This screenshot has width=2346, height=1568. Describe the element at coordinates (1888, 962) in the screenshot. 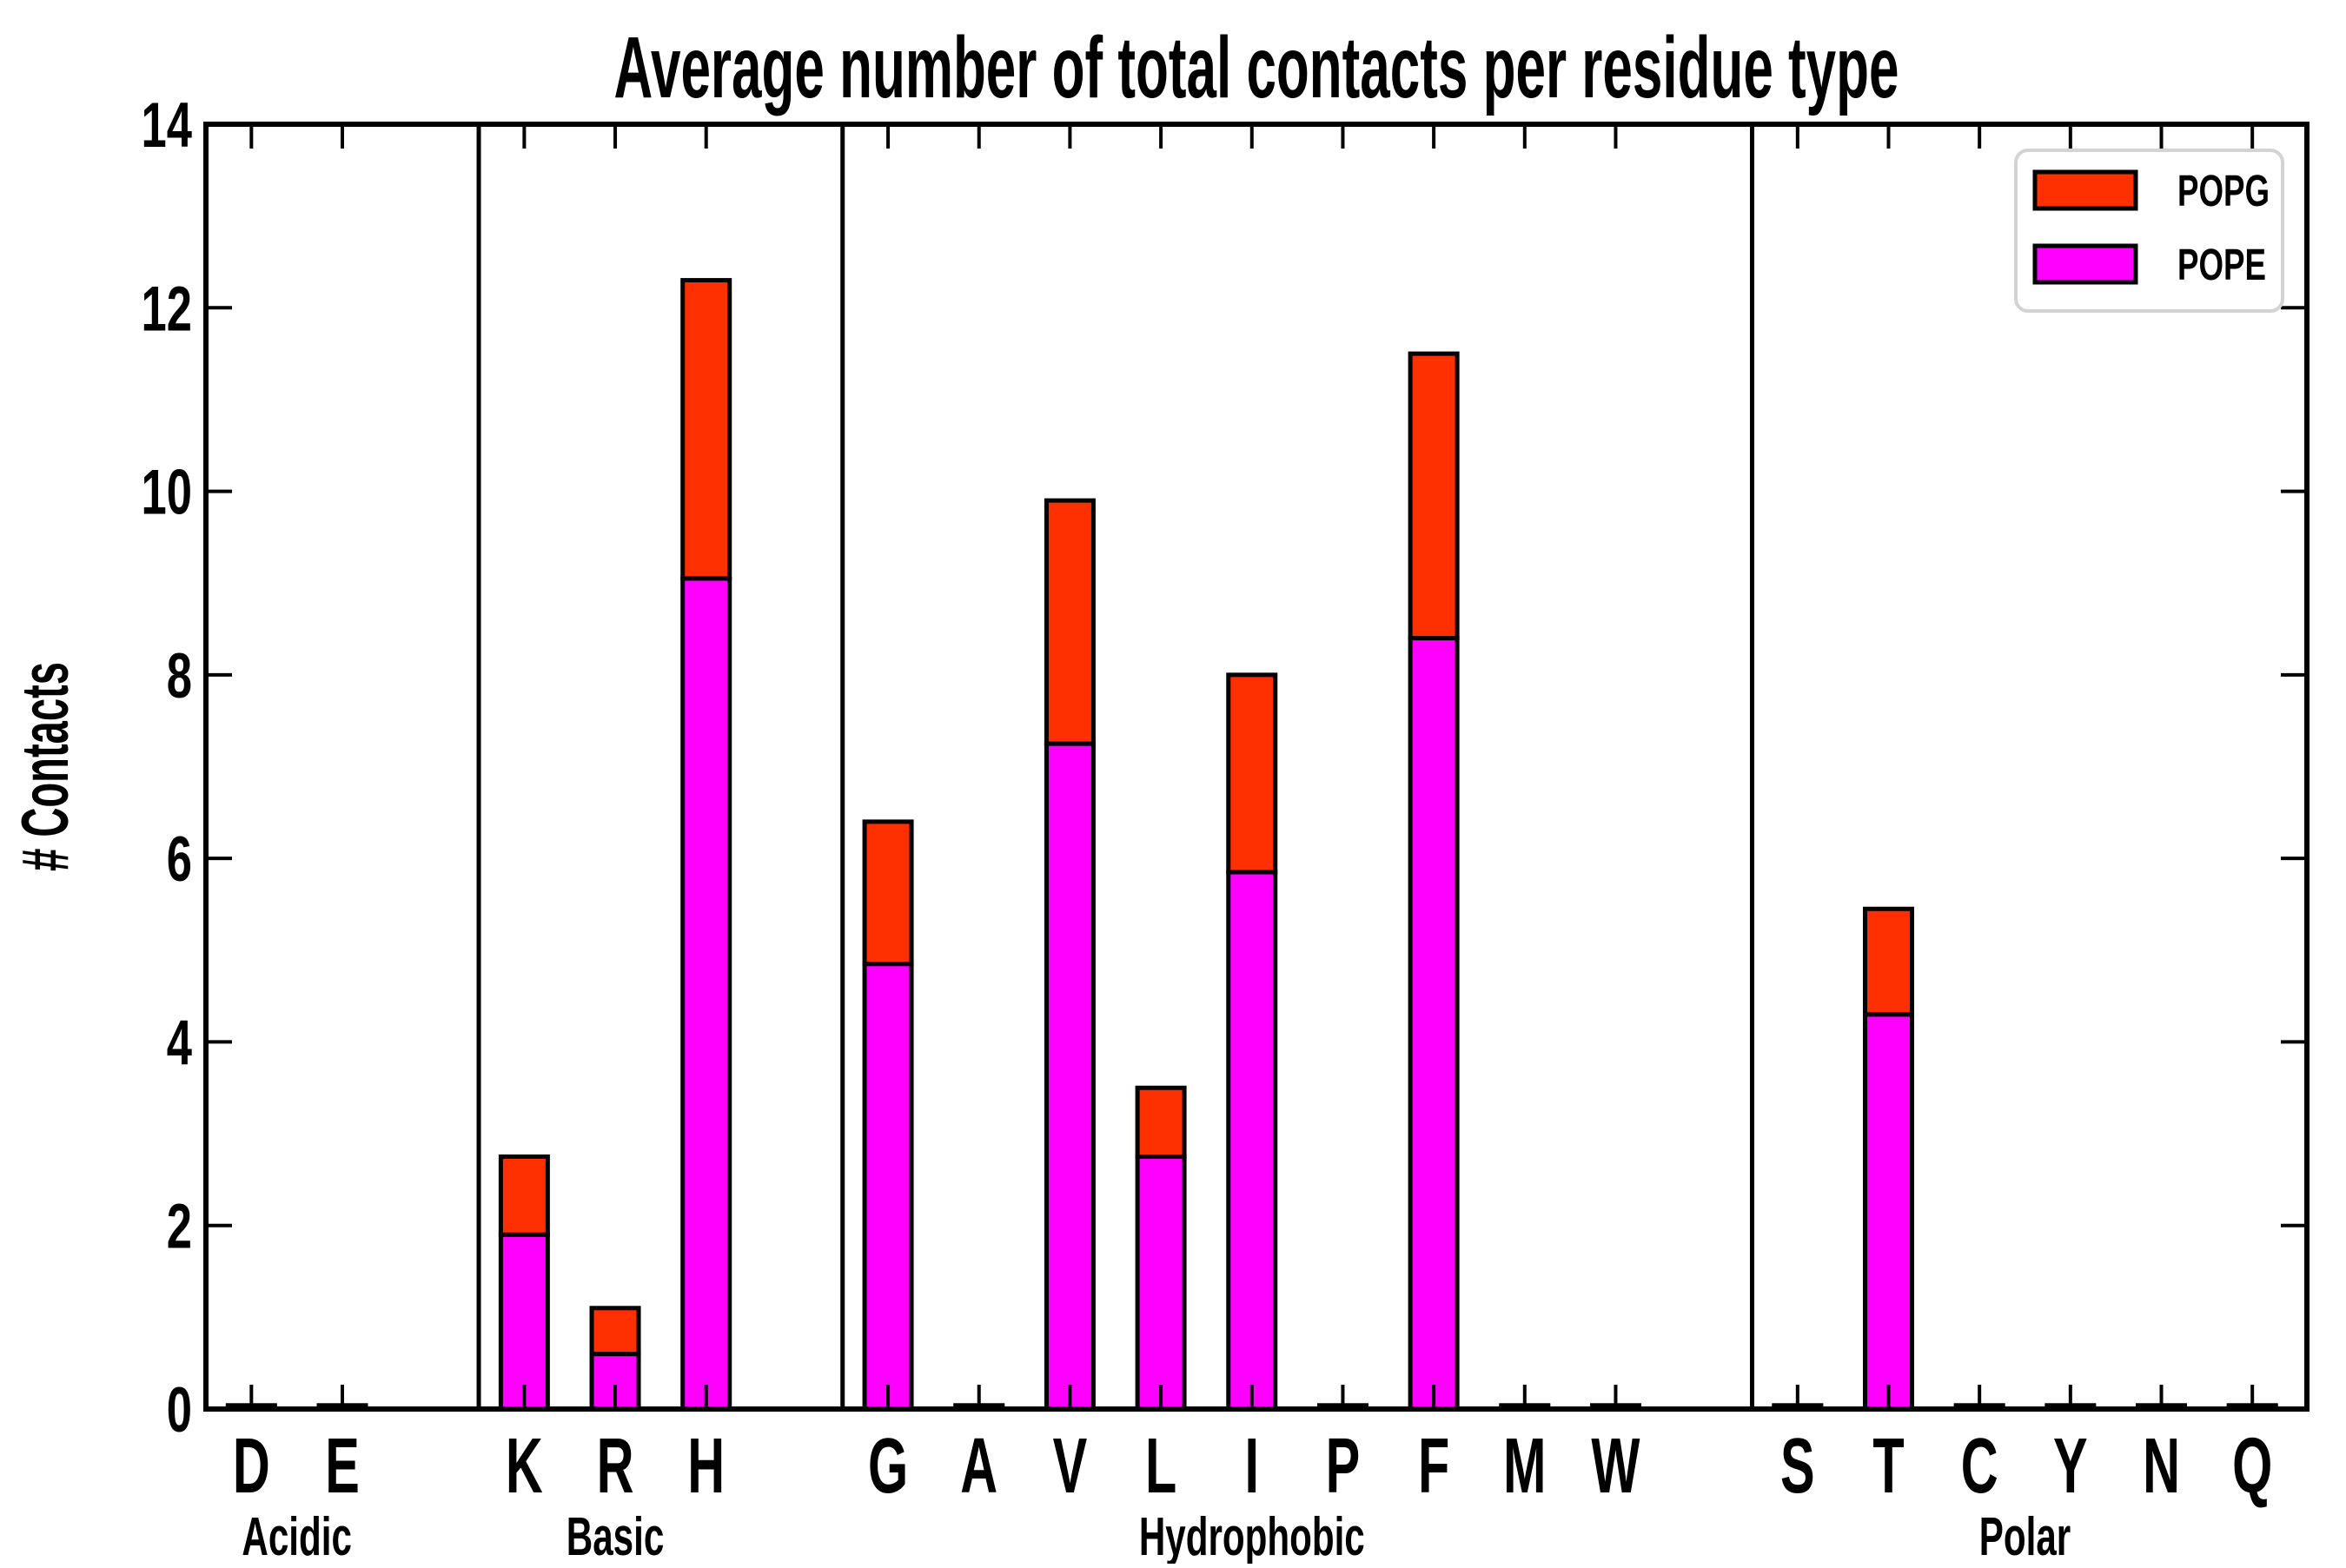

I see `bar-T-popg` at that location.